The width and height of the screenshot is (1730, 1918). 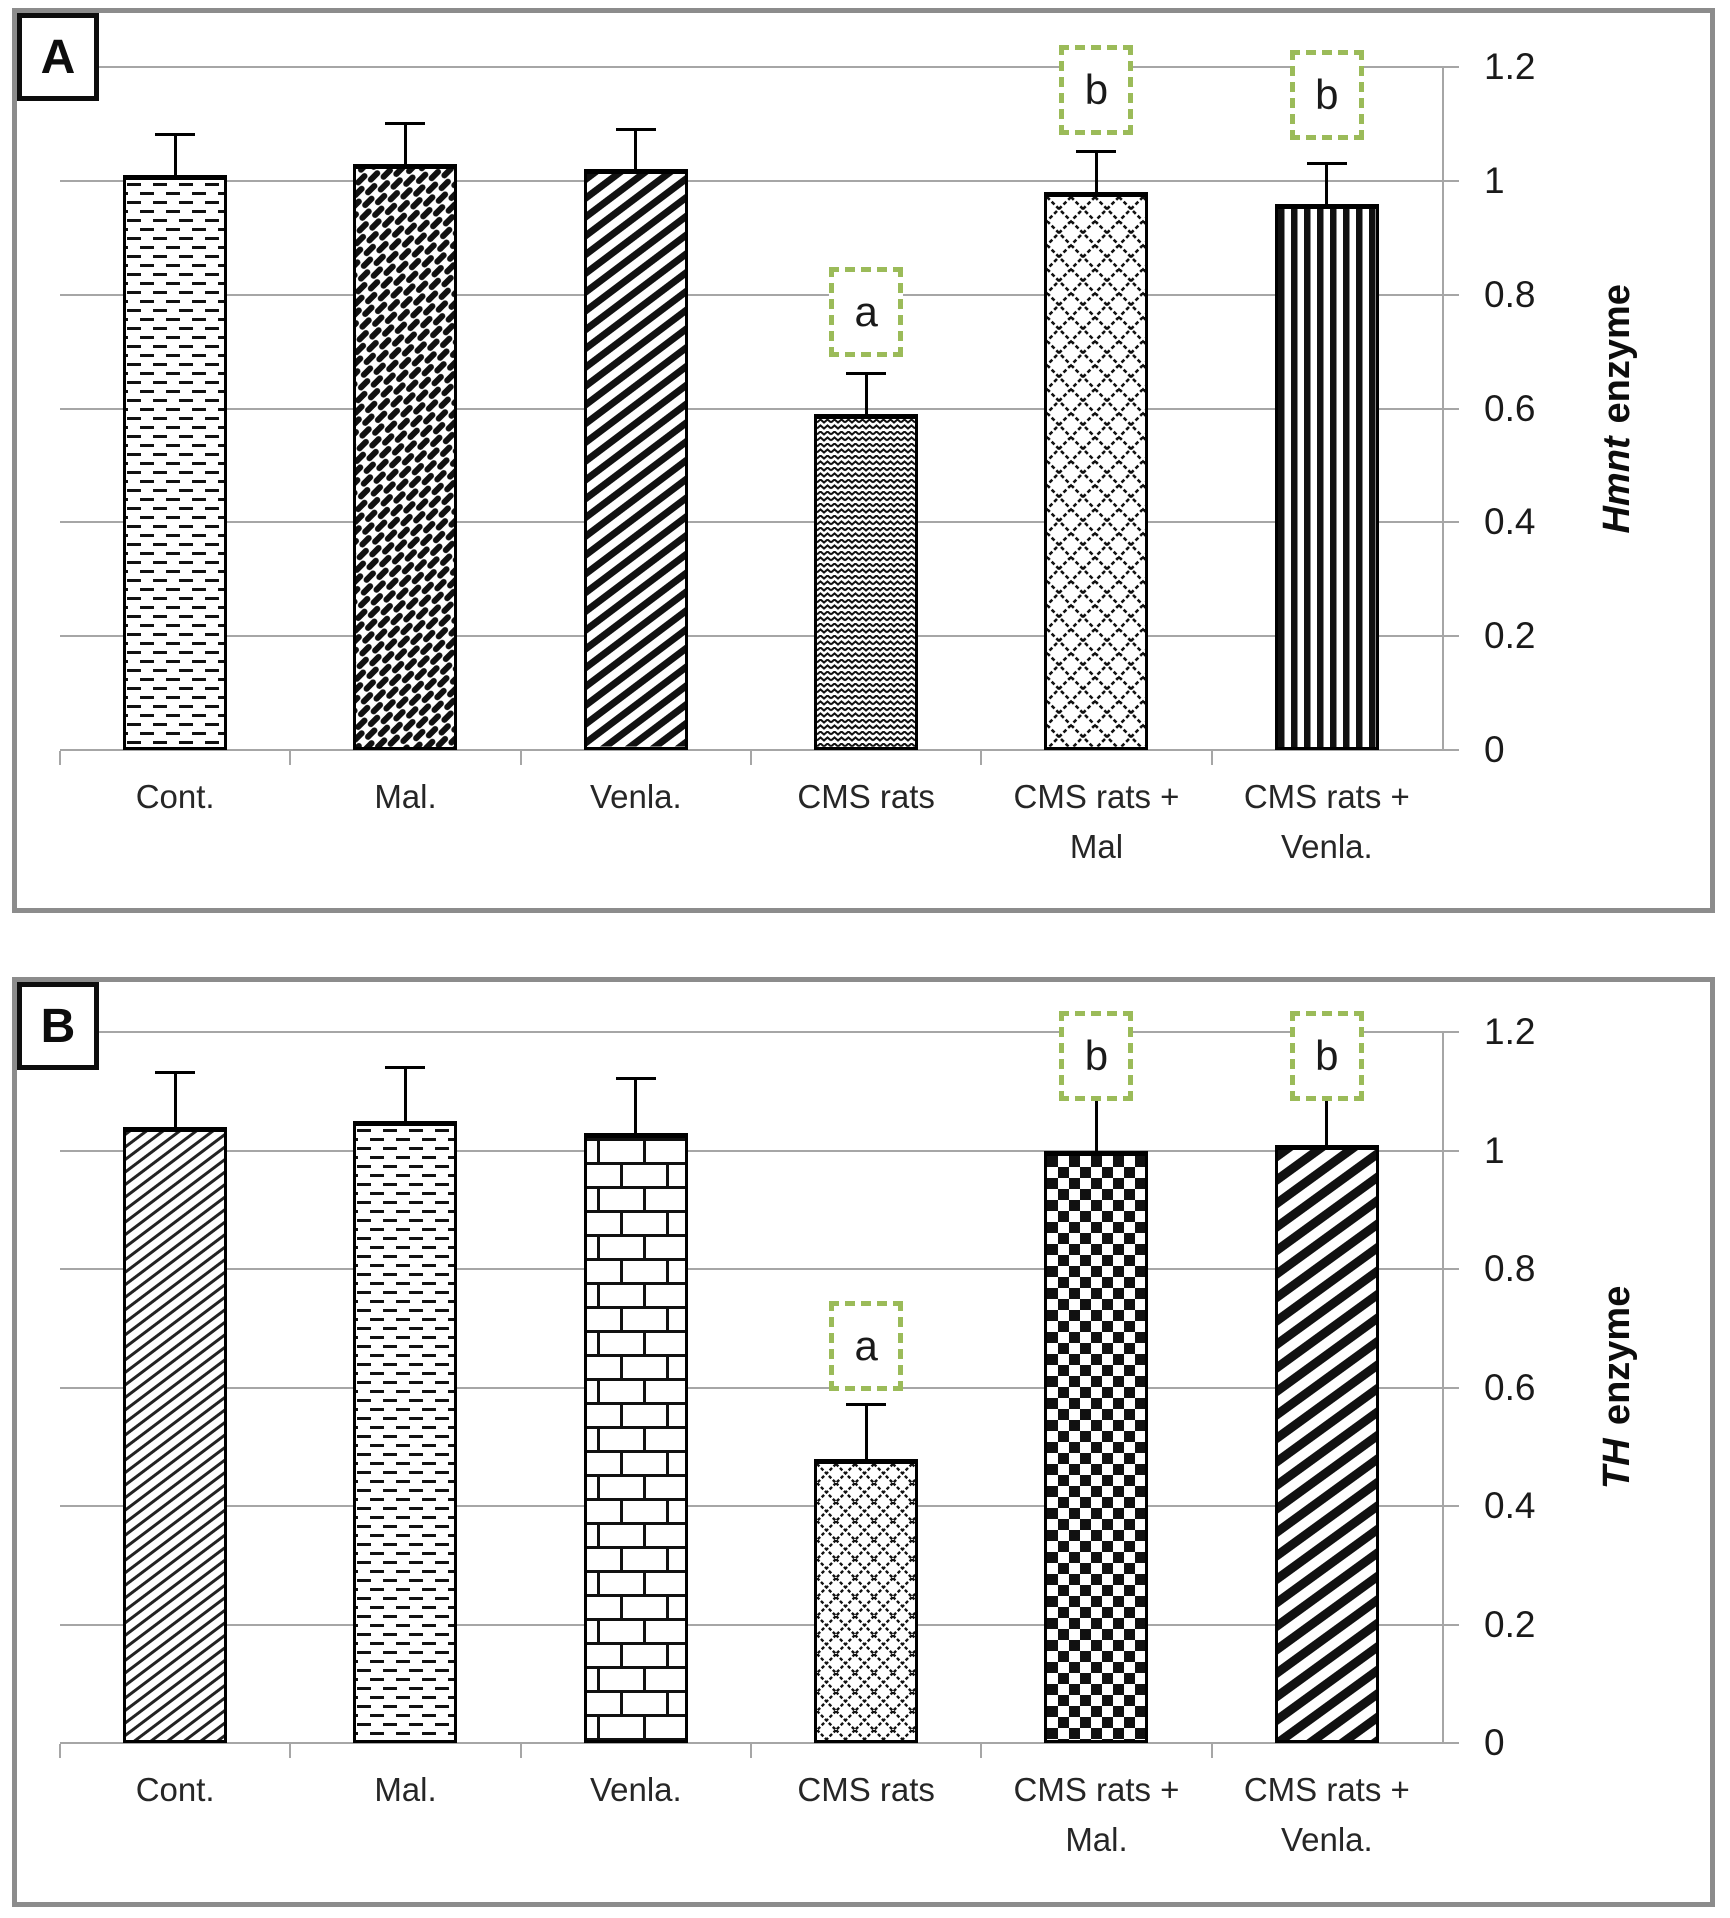 What do you see at coordinates (1616, 1464) in the screenshot?
I see `y-axis-title-gene: TH` at bounding box center [1616, 1464].